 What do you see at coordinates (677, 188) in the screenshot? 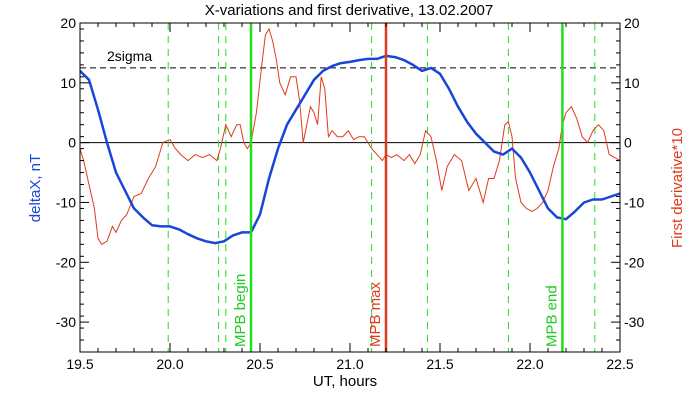
I see `y-axis-label-right: First derivative*10` at bounding box center [677, 188].